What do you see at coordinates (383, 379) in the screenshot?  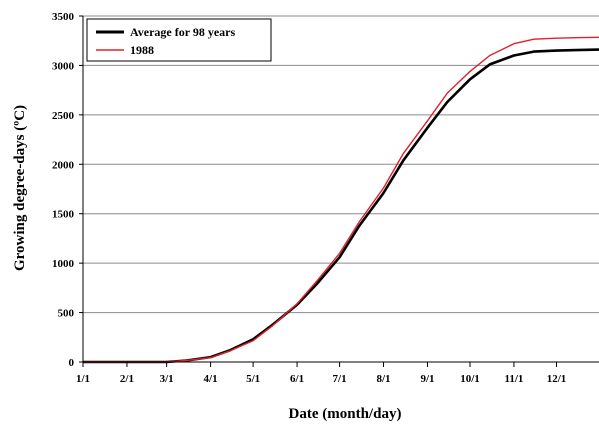 I see `x-tick-label-8/1: 8/1` at bounding box center [383, 379].